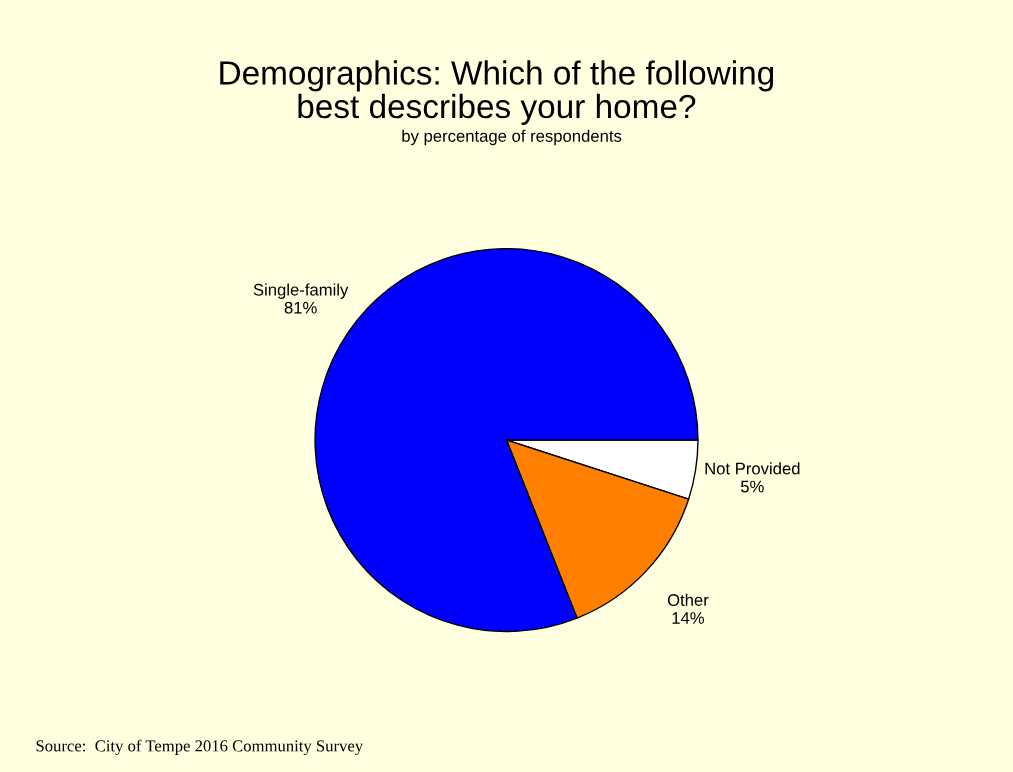 This screenshot has width=1013, height=772. I want to click on data-label: 14%, so click(688, 618).